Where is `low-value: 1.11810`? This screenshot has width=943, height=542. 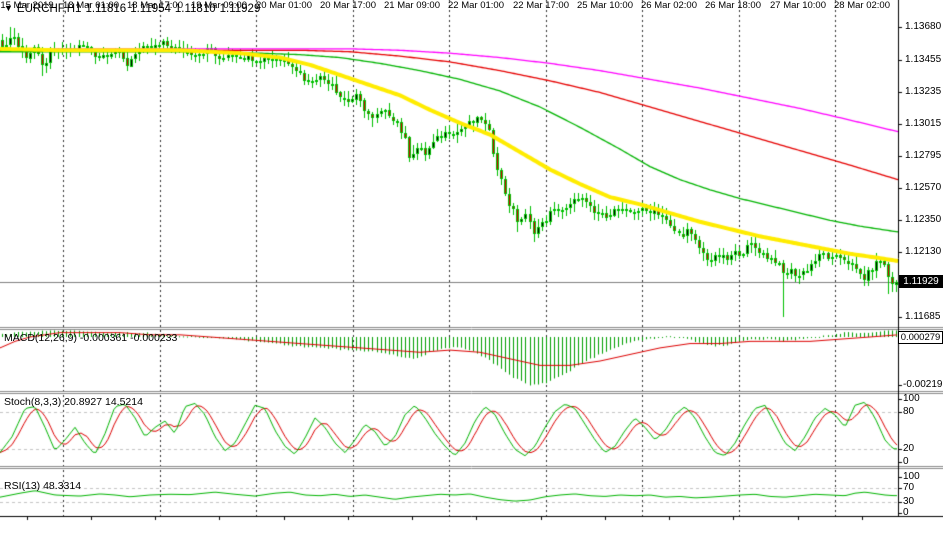 low-value: 1.11810 is located at coordinates (195, 9).